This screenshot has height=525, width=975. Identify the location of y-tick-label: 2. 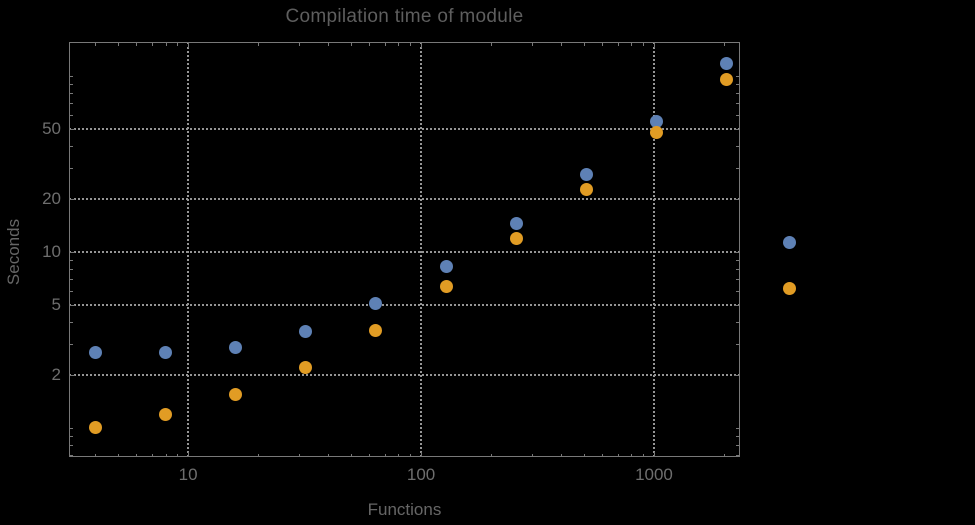
(56, 374).